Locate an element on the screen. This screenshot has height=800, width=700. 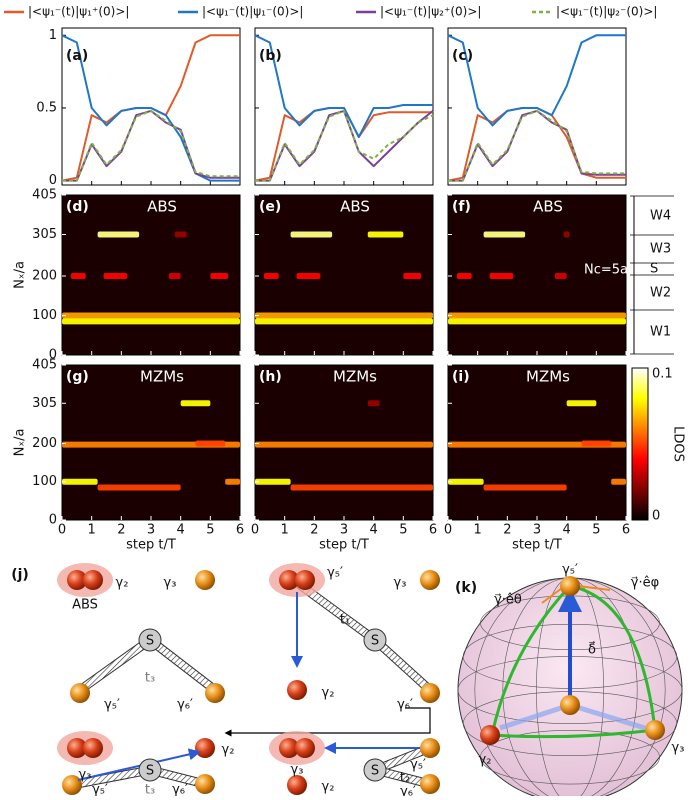
junction-label: S is located at coordinates (150, 771).